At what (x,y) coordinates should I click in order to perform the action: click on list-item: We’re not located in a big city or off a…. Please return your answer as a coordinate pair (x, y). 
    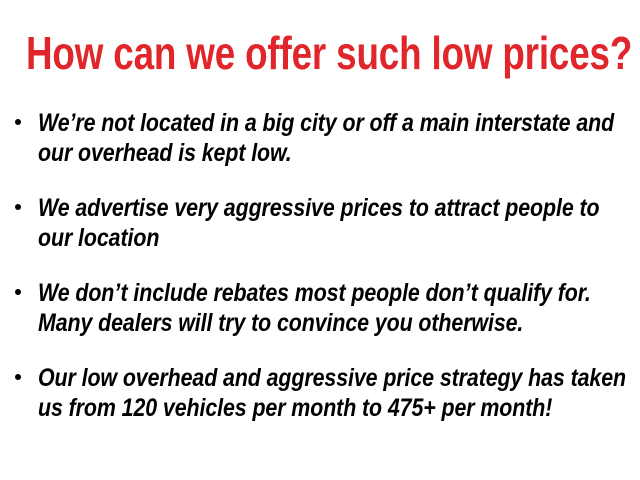
    Looking at the image, I should click on (320, 138).